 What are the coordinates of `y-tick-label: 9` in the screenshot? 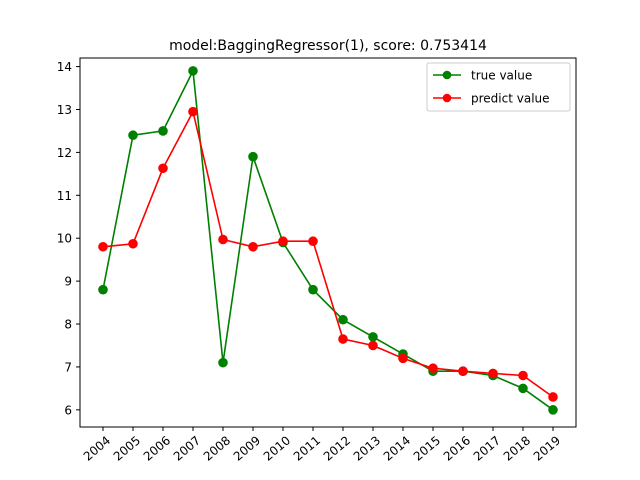 It's located at (68, 282).